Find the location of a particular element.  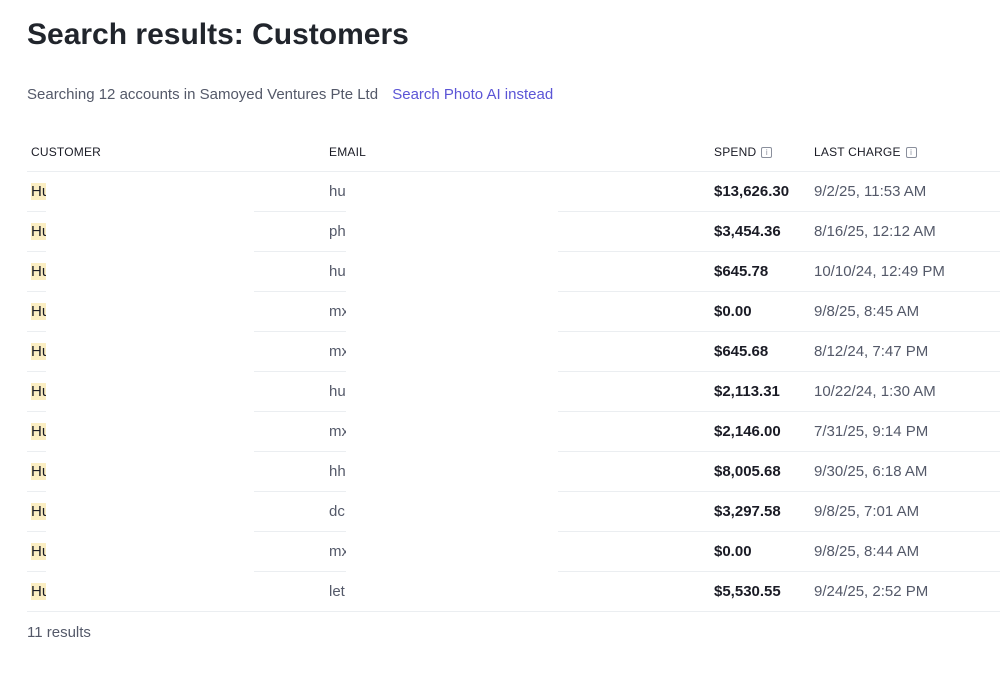

last-charge-cell: 8/12/24, 7:47 PM is located at coordinates (905, 351).